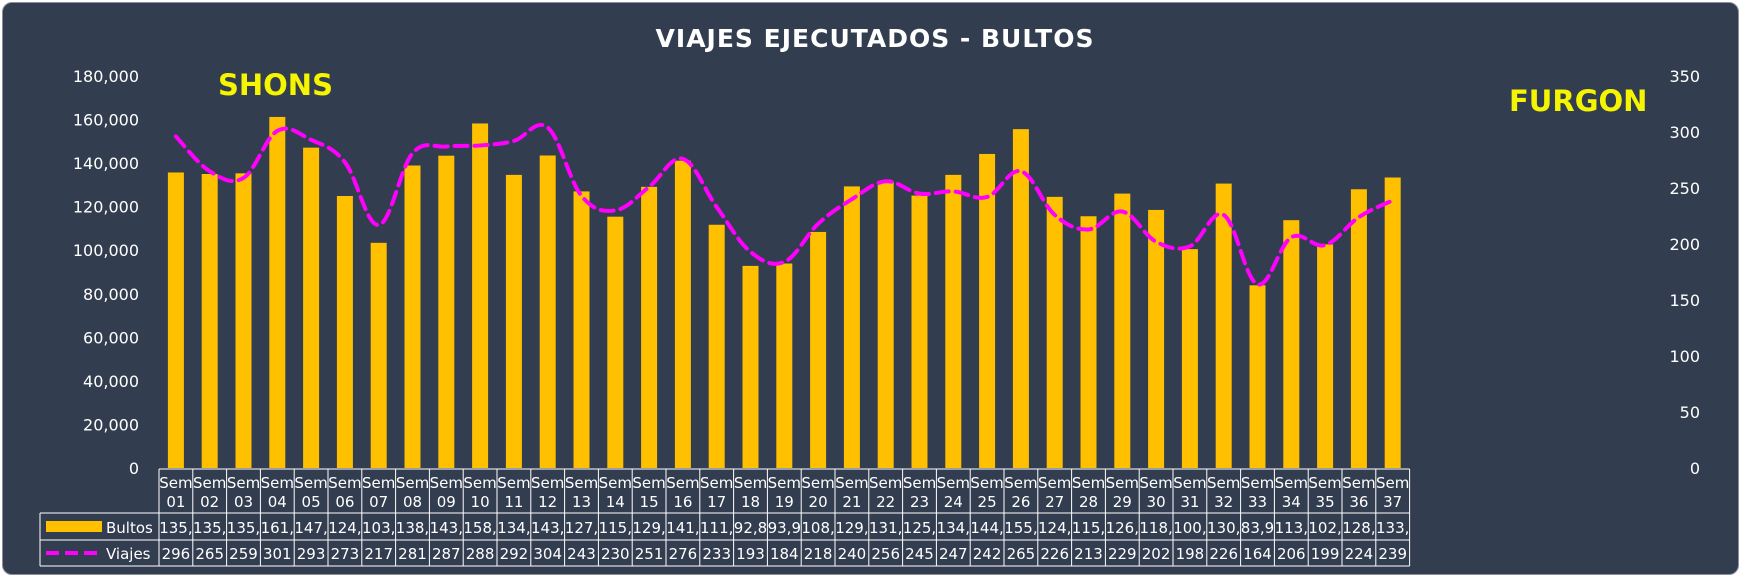  What do you see at coordinates (1358, 528) in the screenshot?
I see `bultos-table-cell: 128,` at bounding box center [1358, 528].